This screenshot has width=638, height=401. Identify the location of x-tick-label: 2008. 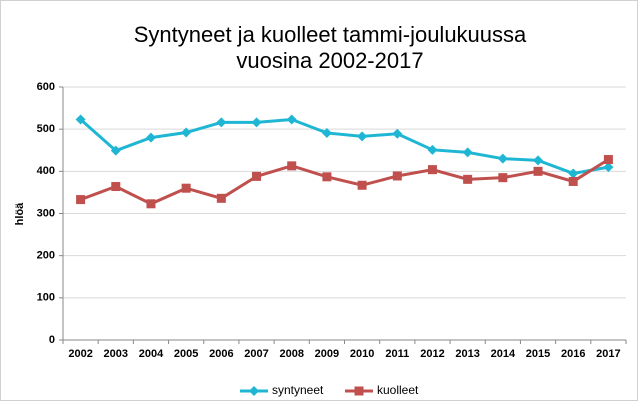
(291, 354).